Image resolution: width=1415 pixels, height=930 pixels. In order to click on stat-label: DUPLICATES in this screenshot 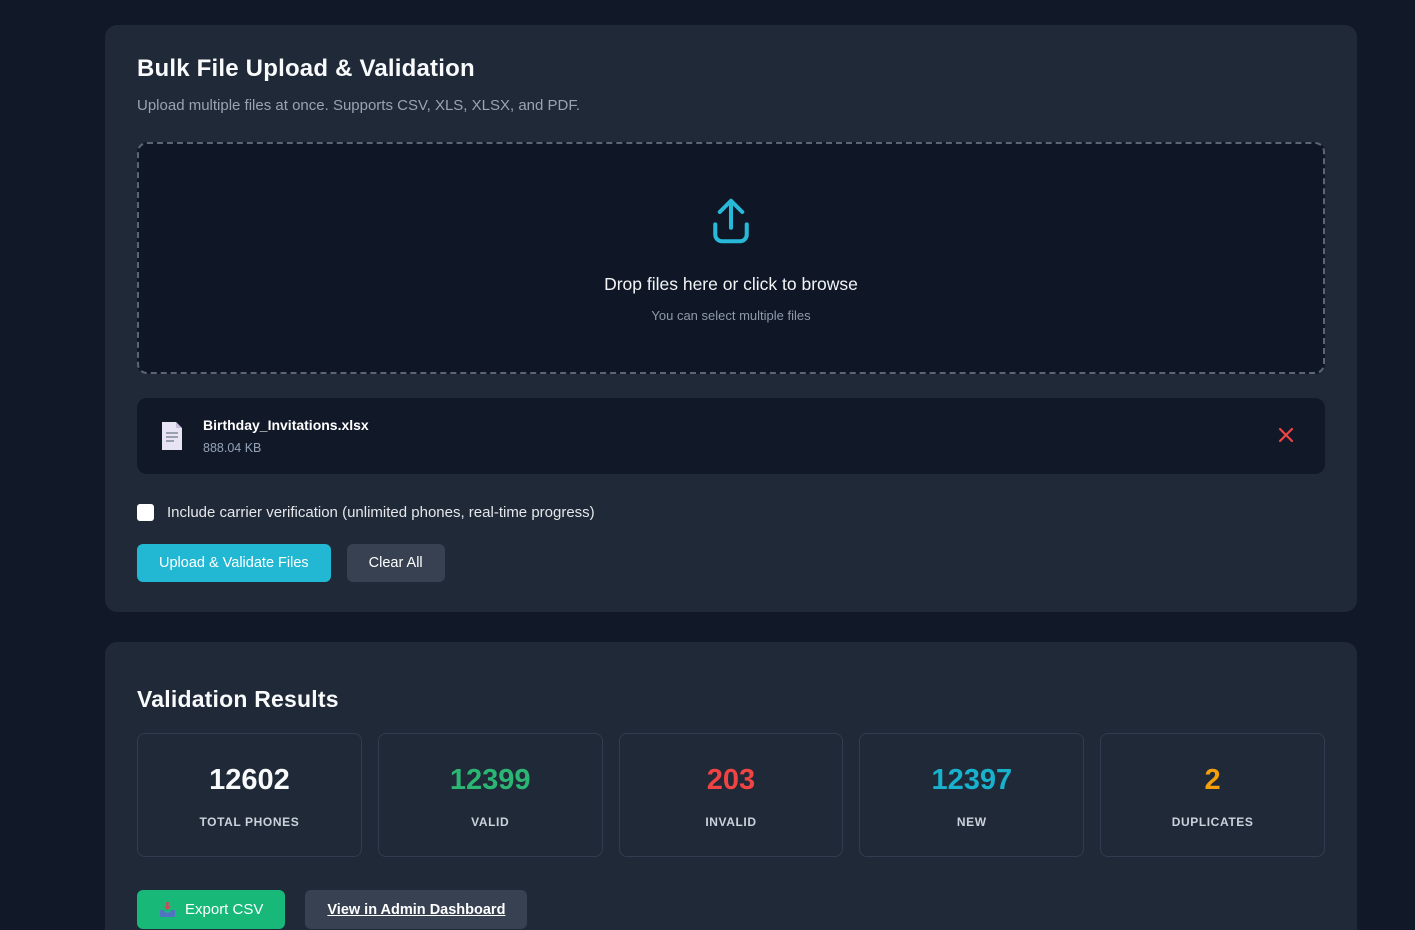, I will do `click(1212, 822)`.